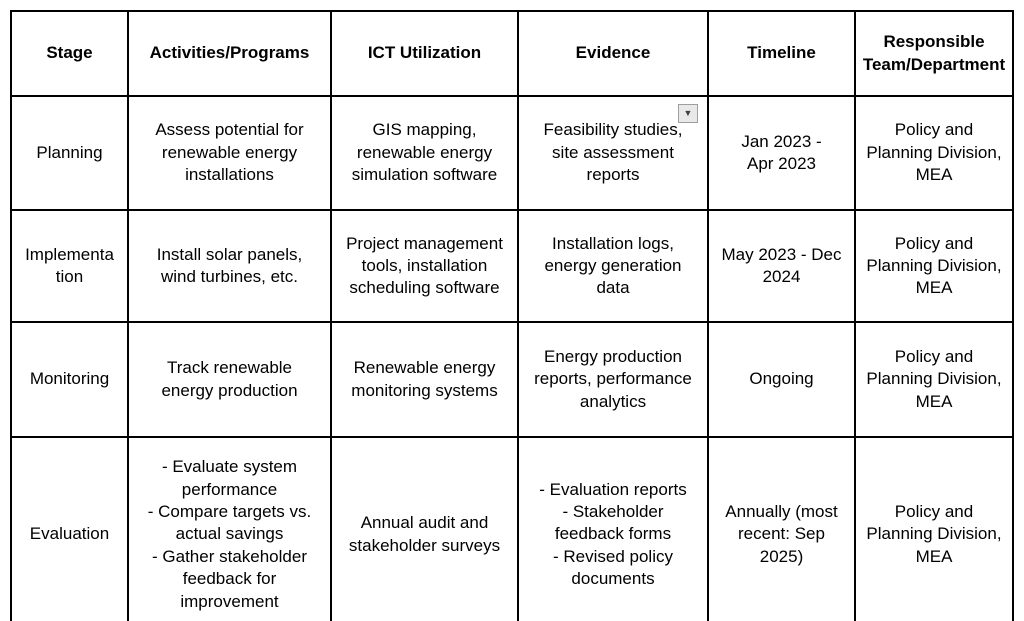 The width and height of the screenshot is (1024, 621). Describe the element at coordinates (781, 266) in the screenshot. I see `cell-implementation-timeline: May 2023 - Dec 2024` at that location.